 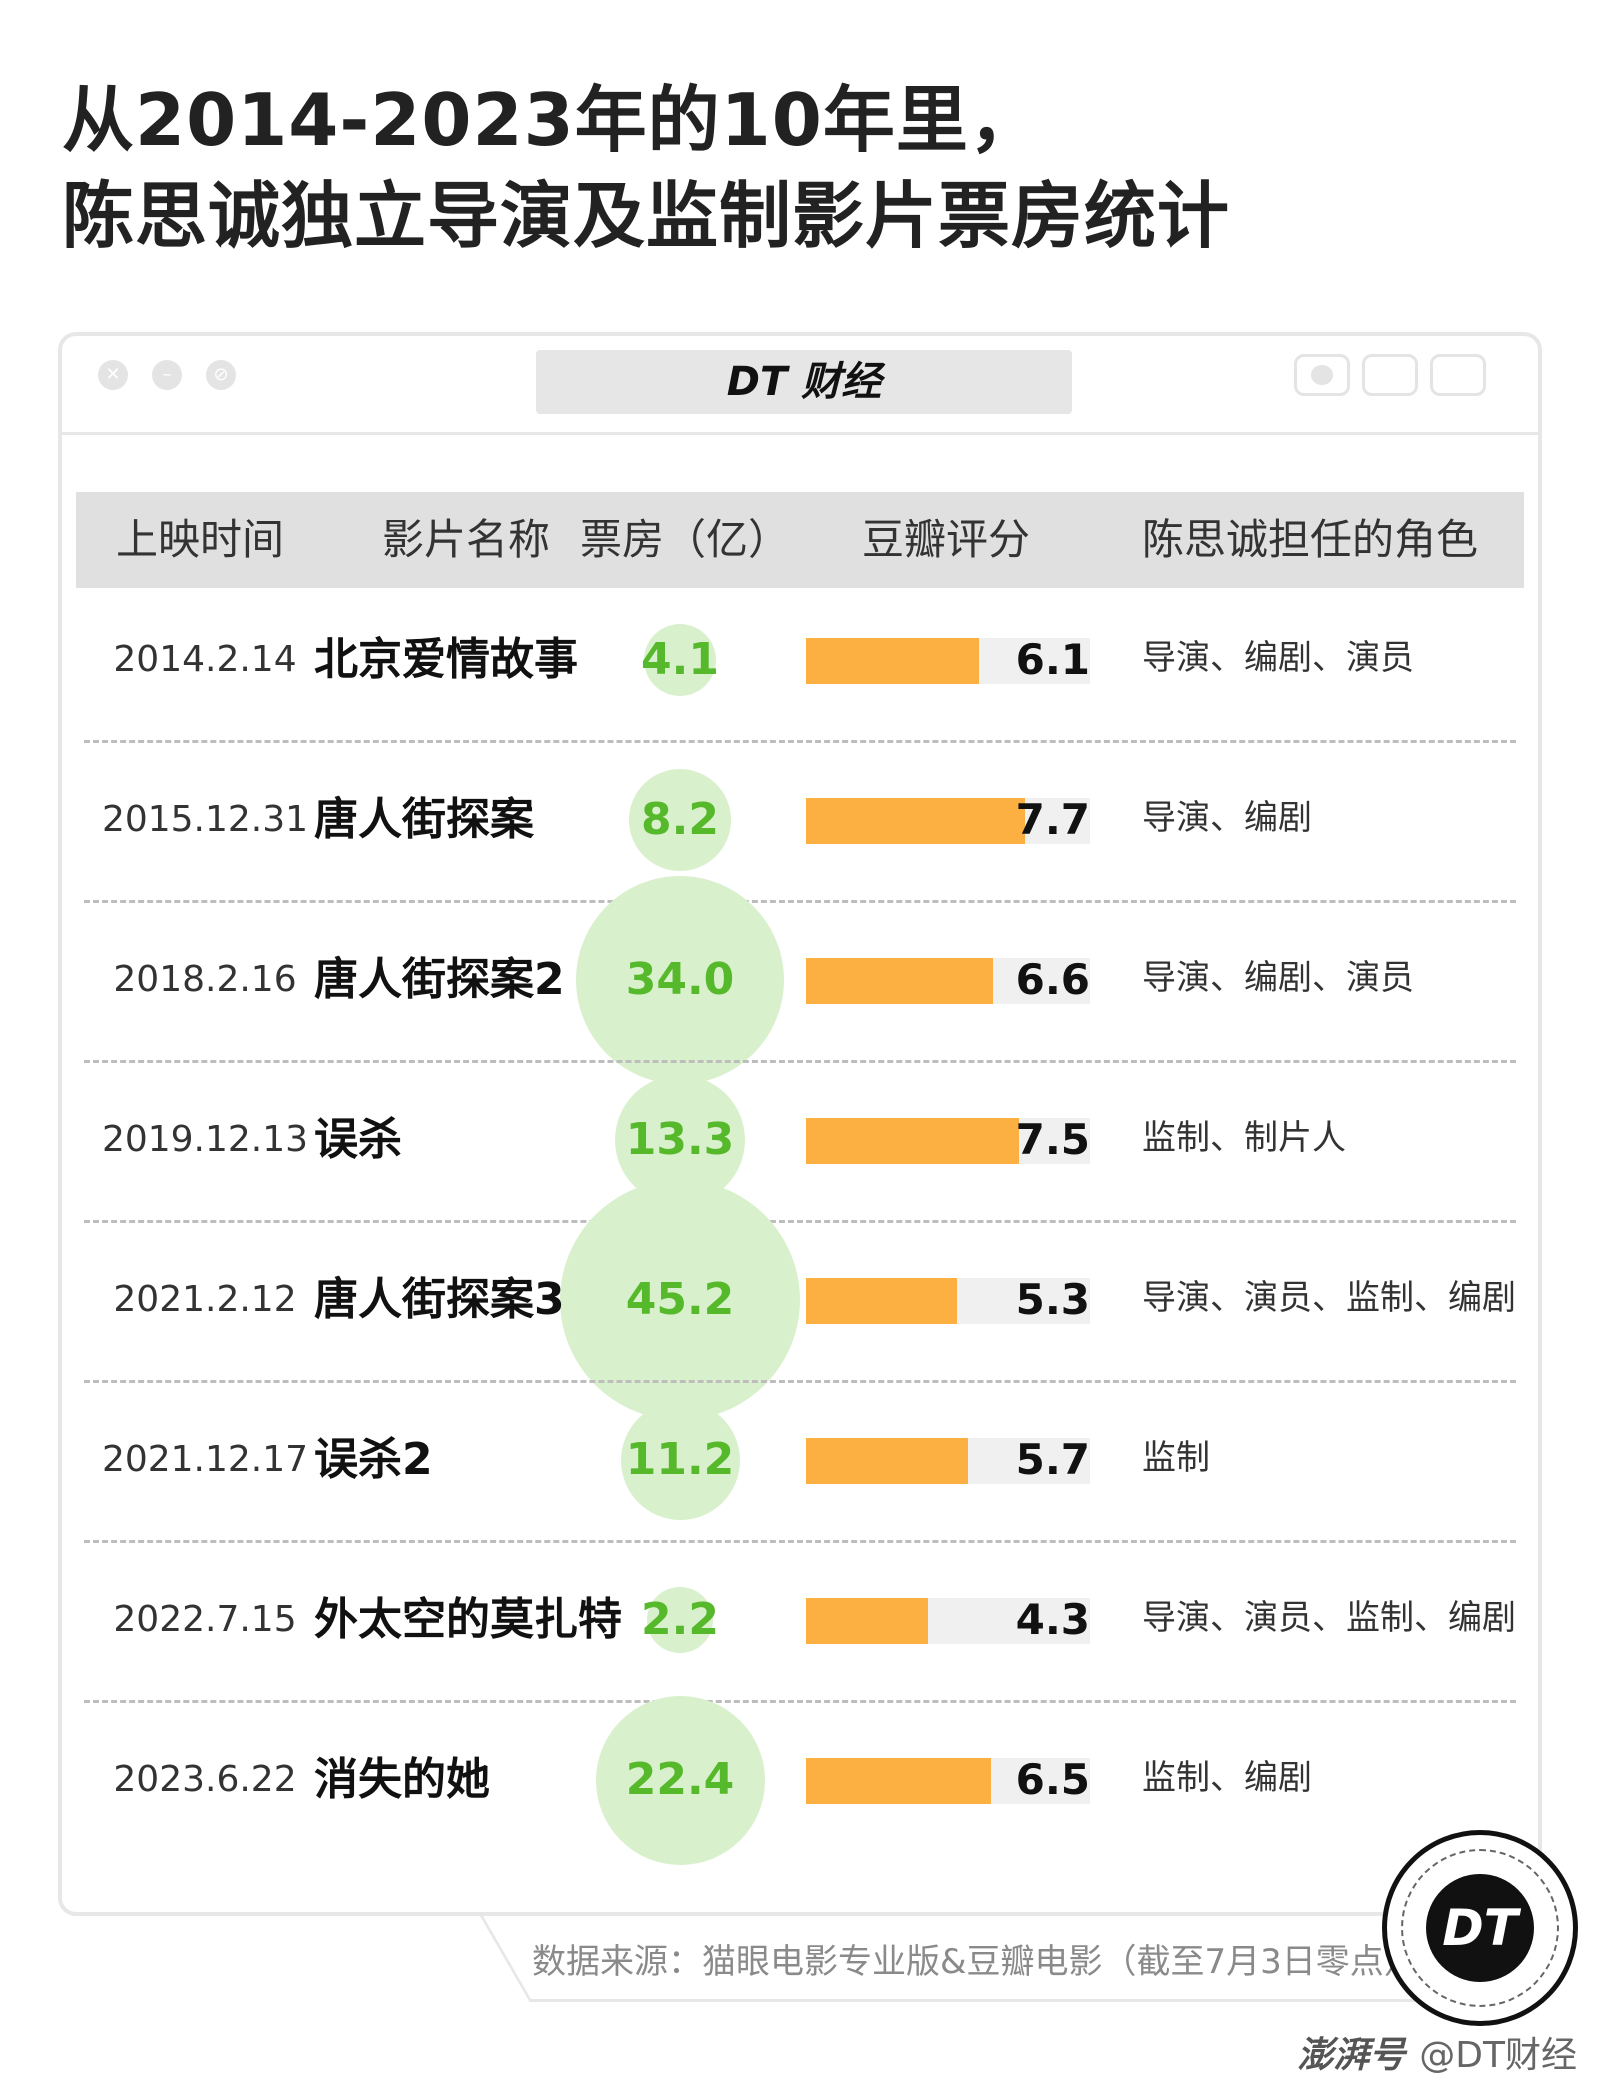 I want to click on close-icon: ✕, so click(x=113, y=375).